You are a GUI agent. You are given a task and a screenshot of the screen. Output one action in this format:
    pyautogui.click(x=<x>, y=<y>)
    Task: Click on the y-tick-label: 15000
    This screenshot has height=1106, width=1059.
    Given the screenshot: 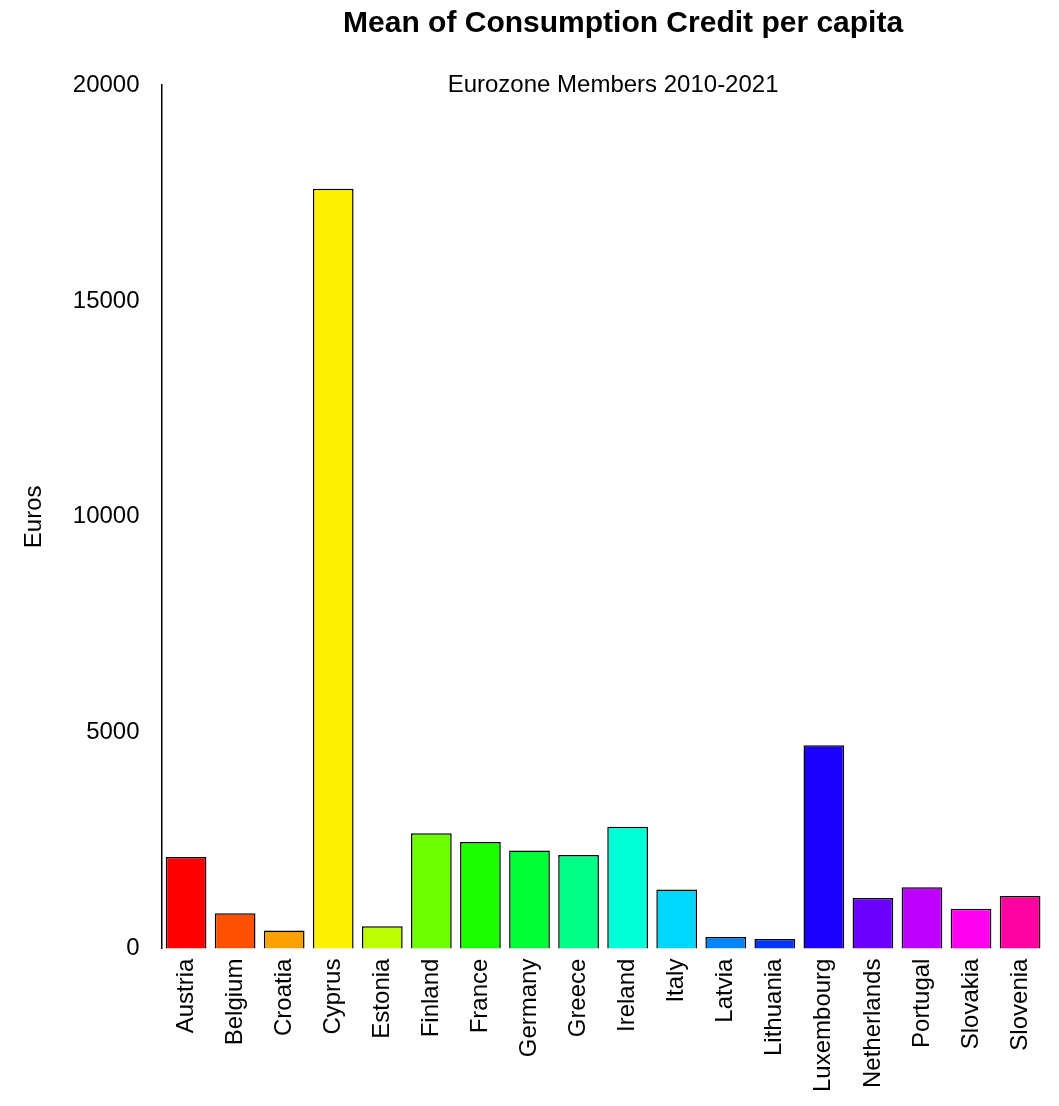 What is the action you would take?
    pyautogui.click(x=106, y=299)
    